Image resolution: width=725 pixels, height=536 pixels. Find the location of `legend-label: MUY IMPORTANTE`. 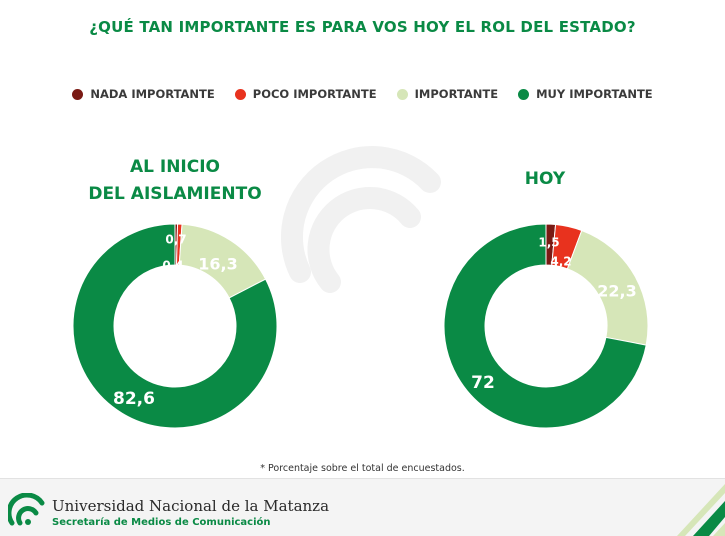

legend-label: MUY IMPORTANTE is located at coordinates (594, 94).